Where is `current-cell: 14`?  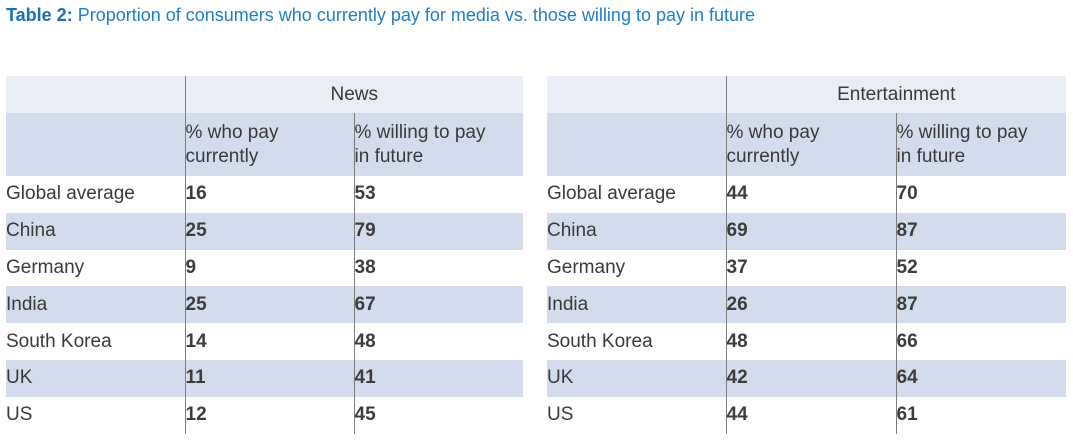
current-cell: 14 is located at coordinates (269, 341).